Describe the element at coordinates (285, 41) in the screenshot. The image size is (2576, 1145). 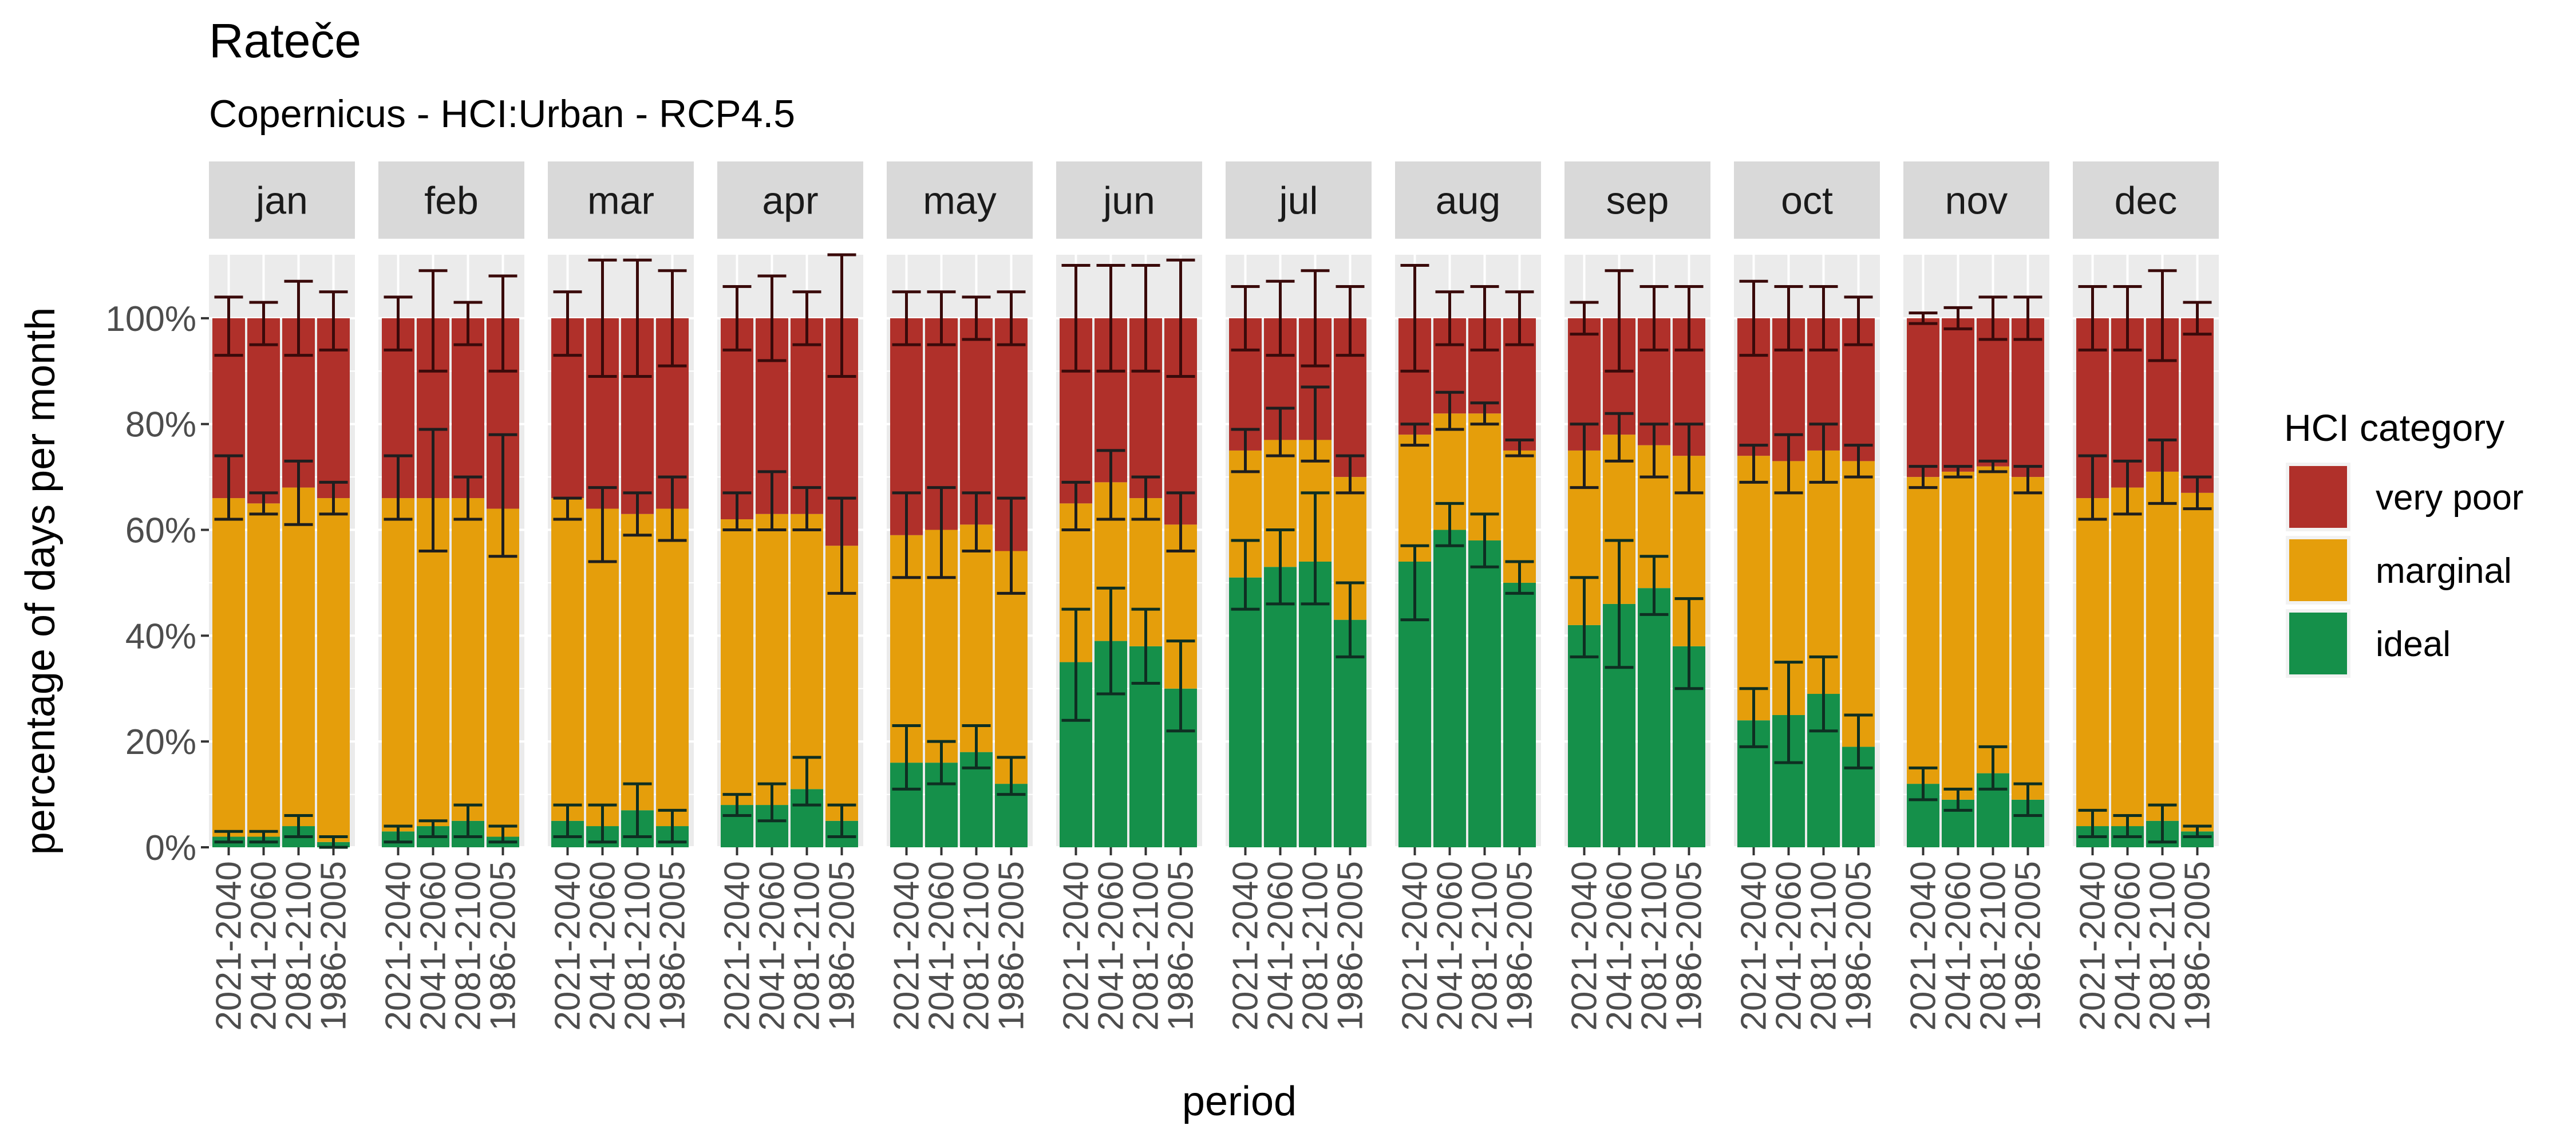
I see `chart-title: Rateče` at that location.